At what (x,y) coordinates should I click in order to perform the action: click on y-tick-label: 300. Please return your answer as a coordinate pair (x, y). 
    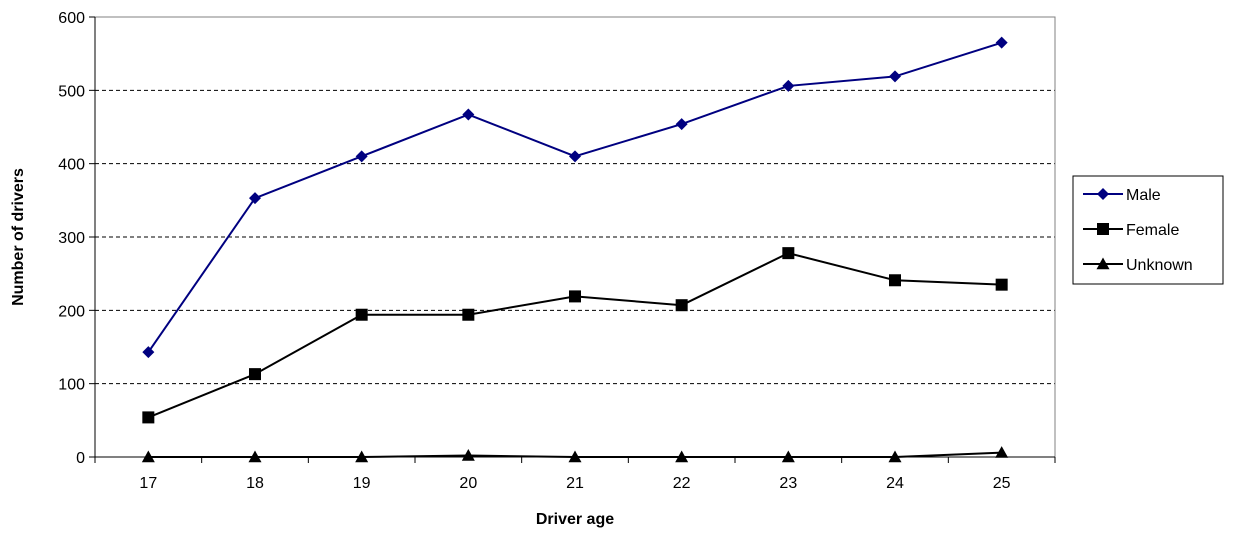
    Looking at the image, I should click on (71, 238).